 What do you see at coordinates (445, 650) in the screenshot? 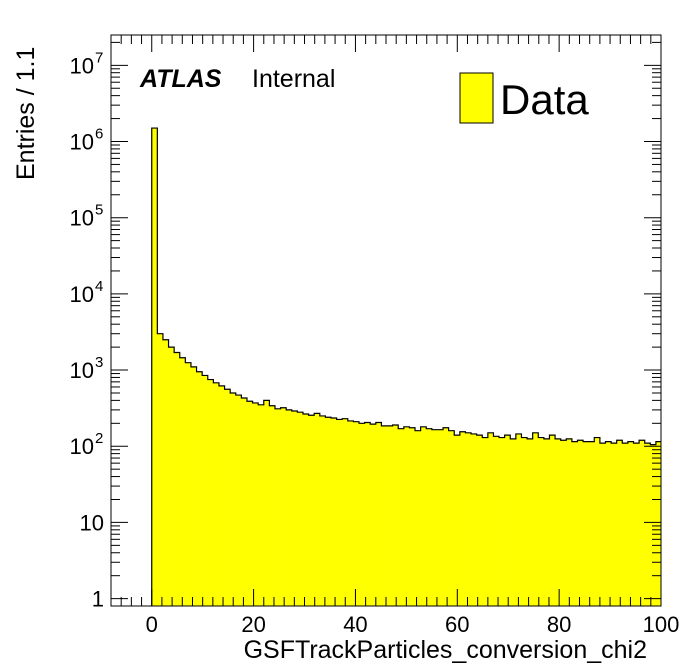
I see `x-axis-label: GSFTrackParticles_conversion_chi2` at bounding box center [445, 650].